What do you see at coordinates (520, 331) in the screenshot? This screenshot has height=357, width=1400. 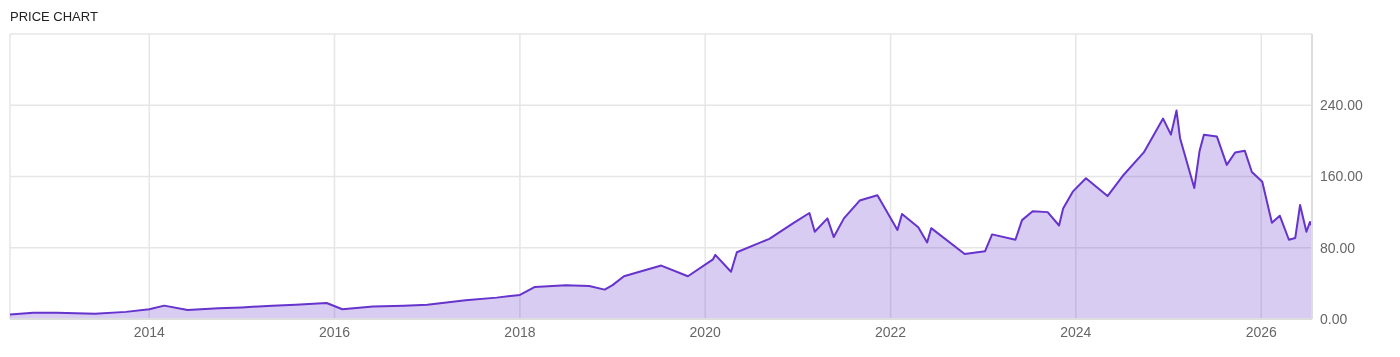 I see `x-tick-label: 2018` at bounding box center [520, 331].